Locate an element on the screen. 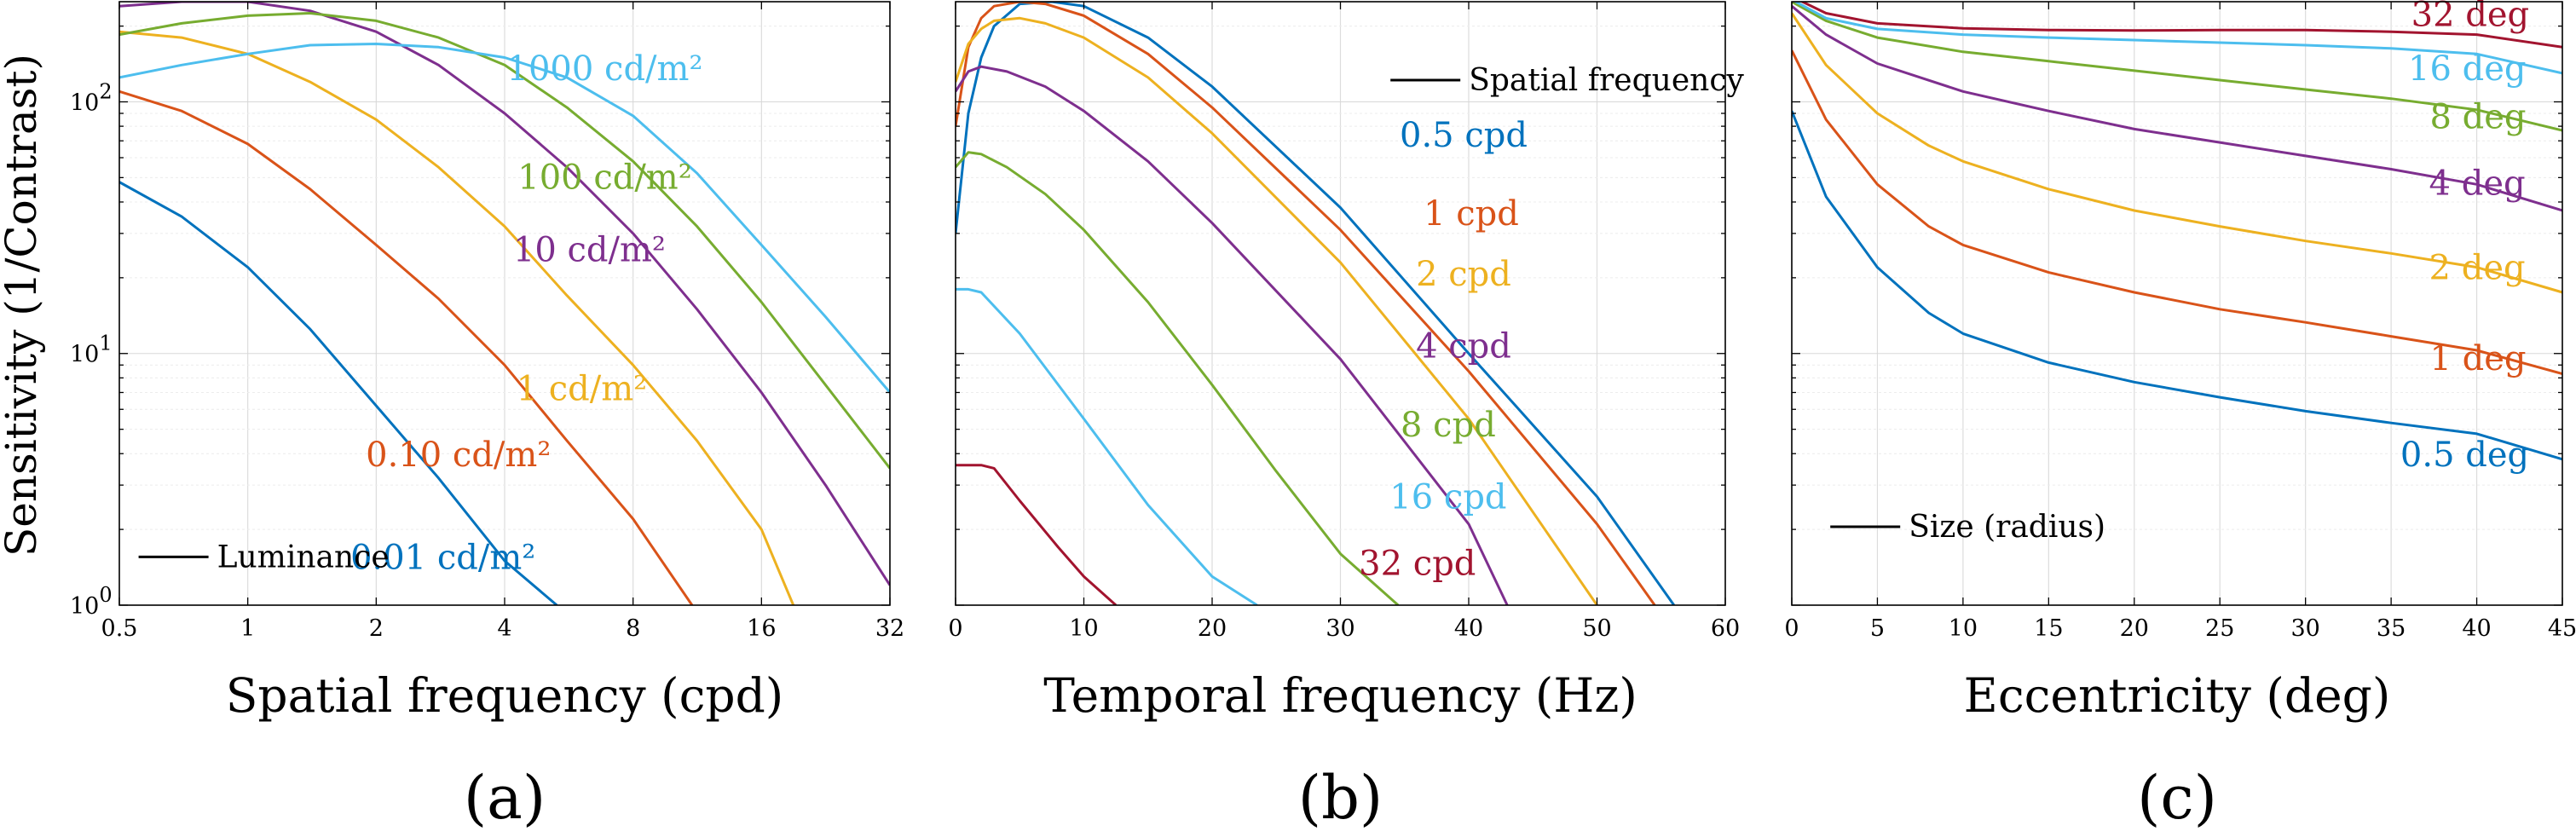 The width and height of the screenshot is (2576, 837). series-line-32-deg is located at coordinates (2180, 25).